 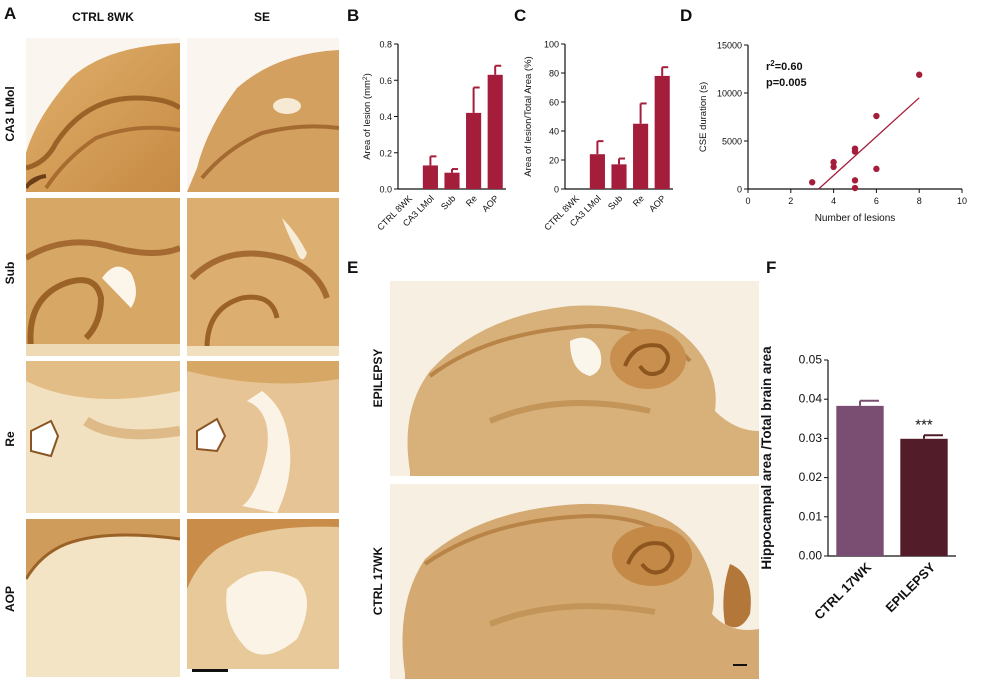 What do you see at coordinates (263, 115) in the screenshot?
I see `micrograph-ca3-se` at bounding box center [263, 115].